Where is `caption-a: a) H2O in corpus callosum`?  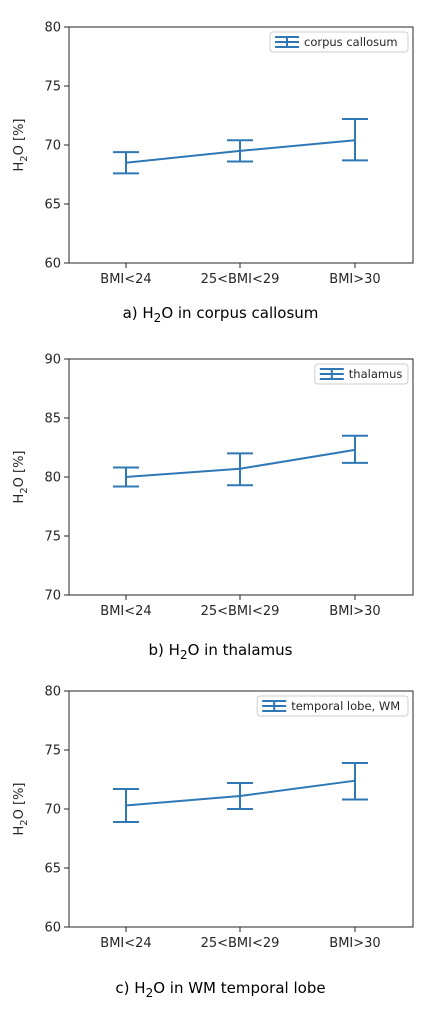
caption-a: a) H2O in corpus callosum is located at coordinates (220, 314).